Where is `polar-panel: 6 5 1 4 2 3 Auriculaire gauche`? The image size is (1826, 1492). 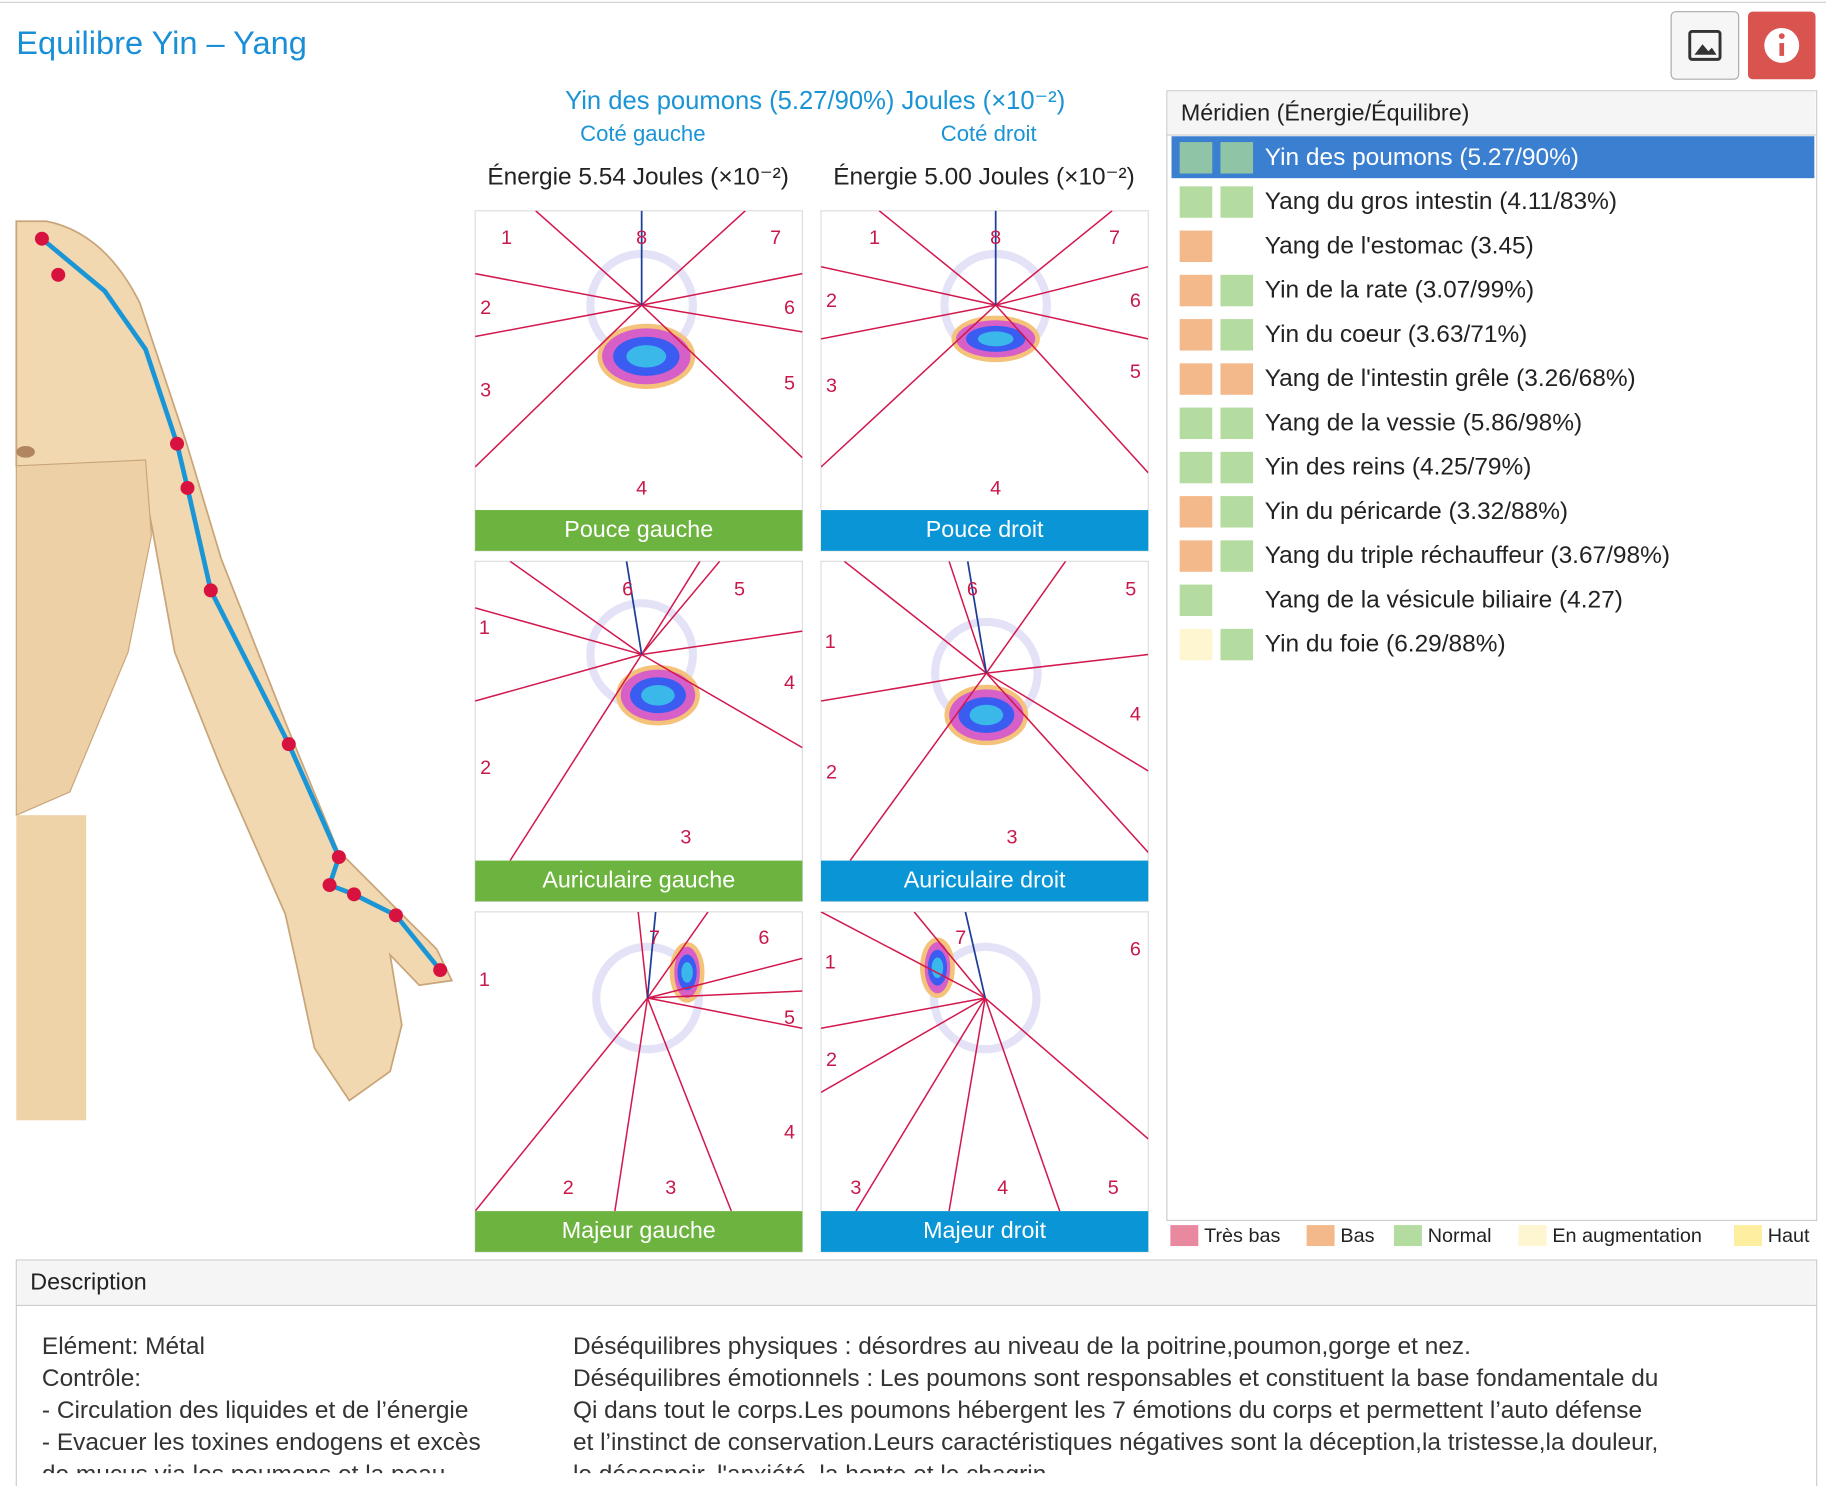
polar-panel: 6 5 1 4 2 3 Auriculaire gauche is located at coordinates (638, 731).